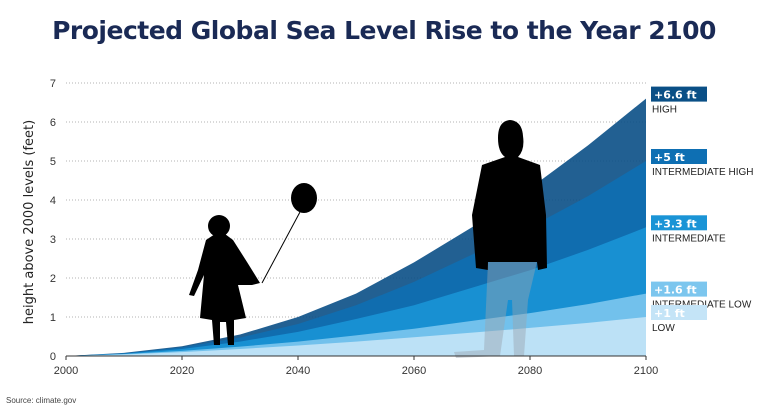 The width and height of the screenshot is (768, 410). What do you see at coordinates (53, 162) in the screenshot?
I see `y-tick-label: 5` at bounding box center [53, 162].